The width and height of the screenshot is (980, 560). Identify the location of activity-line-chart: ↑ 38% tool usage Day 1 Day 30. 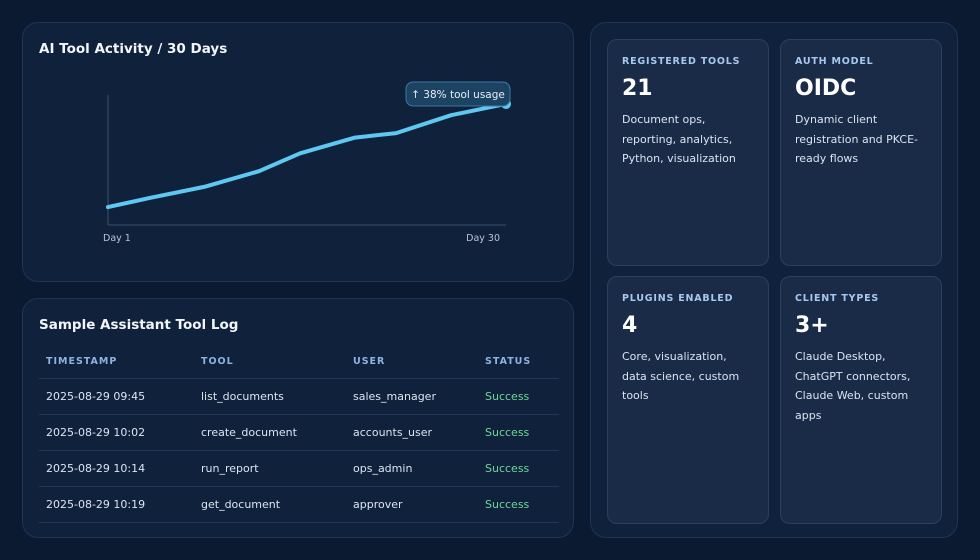
(307, 162).